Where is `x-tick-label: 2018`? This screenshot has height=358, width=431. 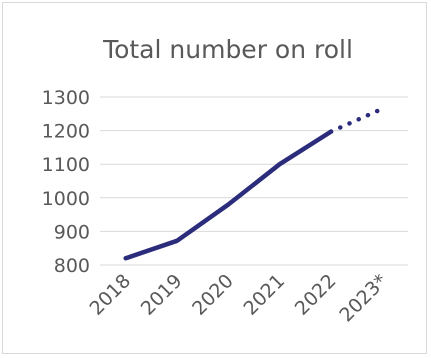
x-tick-label: 2018 is located at coordinates (110, 295).